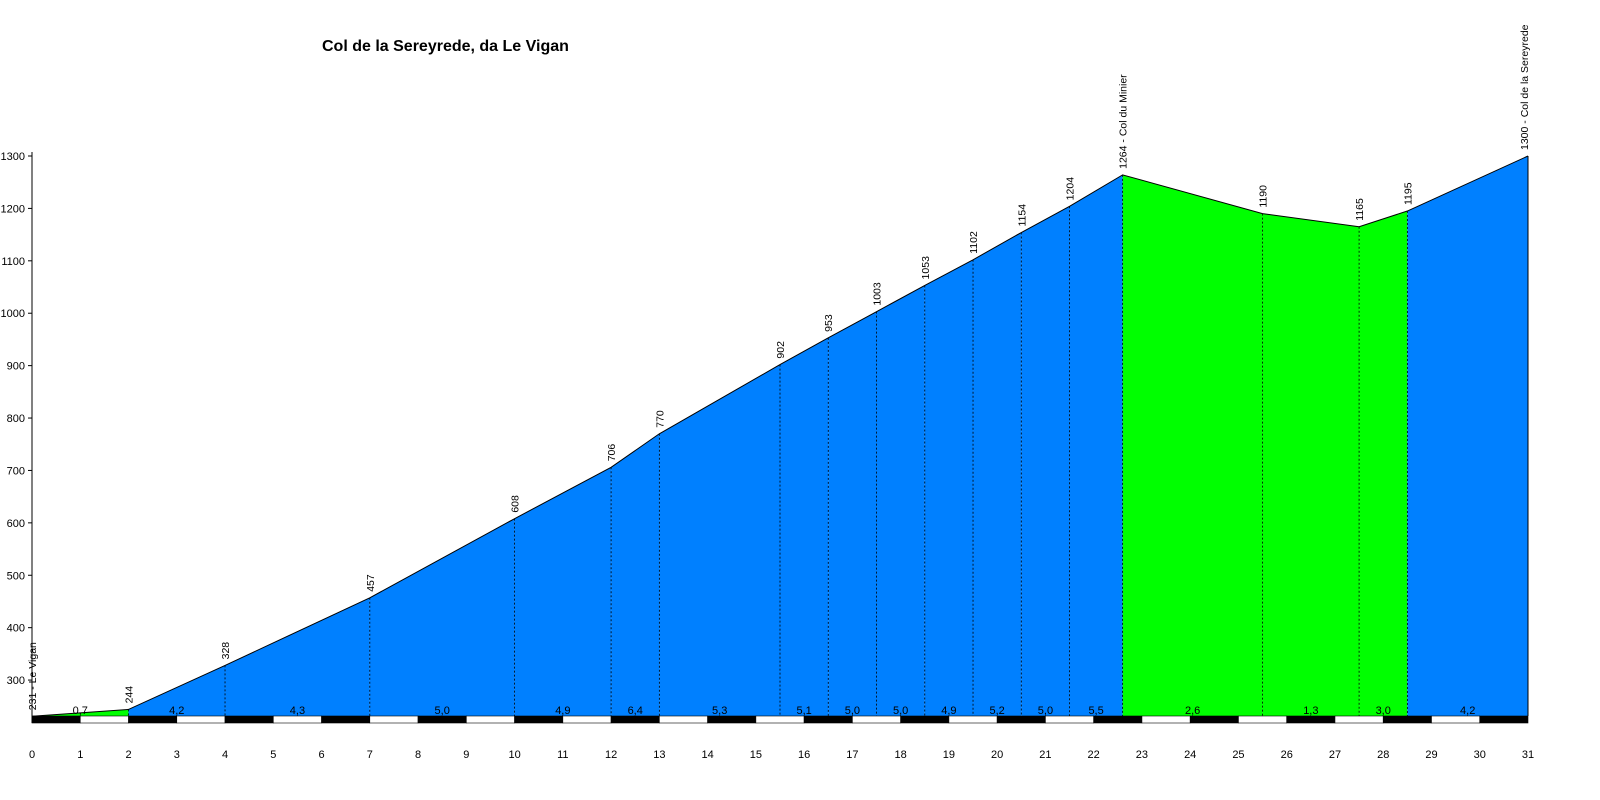 This screenshot has width=1600, height=800. What do you see at coordinates (80, 711) in the screenshot?
I see `gradient-label: 0,7` at bounding box center [80, 711].